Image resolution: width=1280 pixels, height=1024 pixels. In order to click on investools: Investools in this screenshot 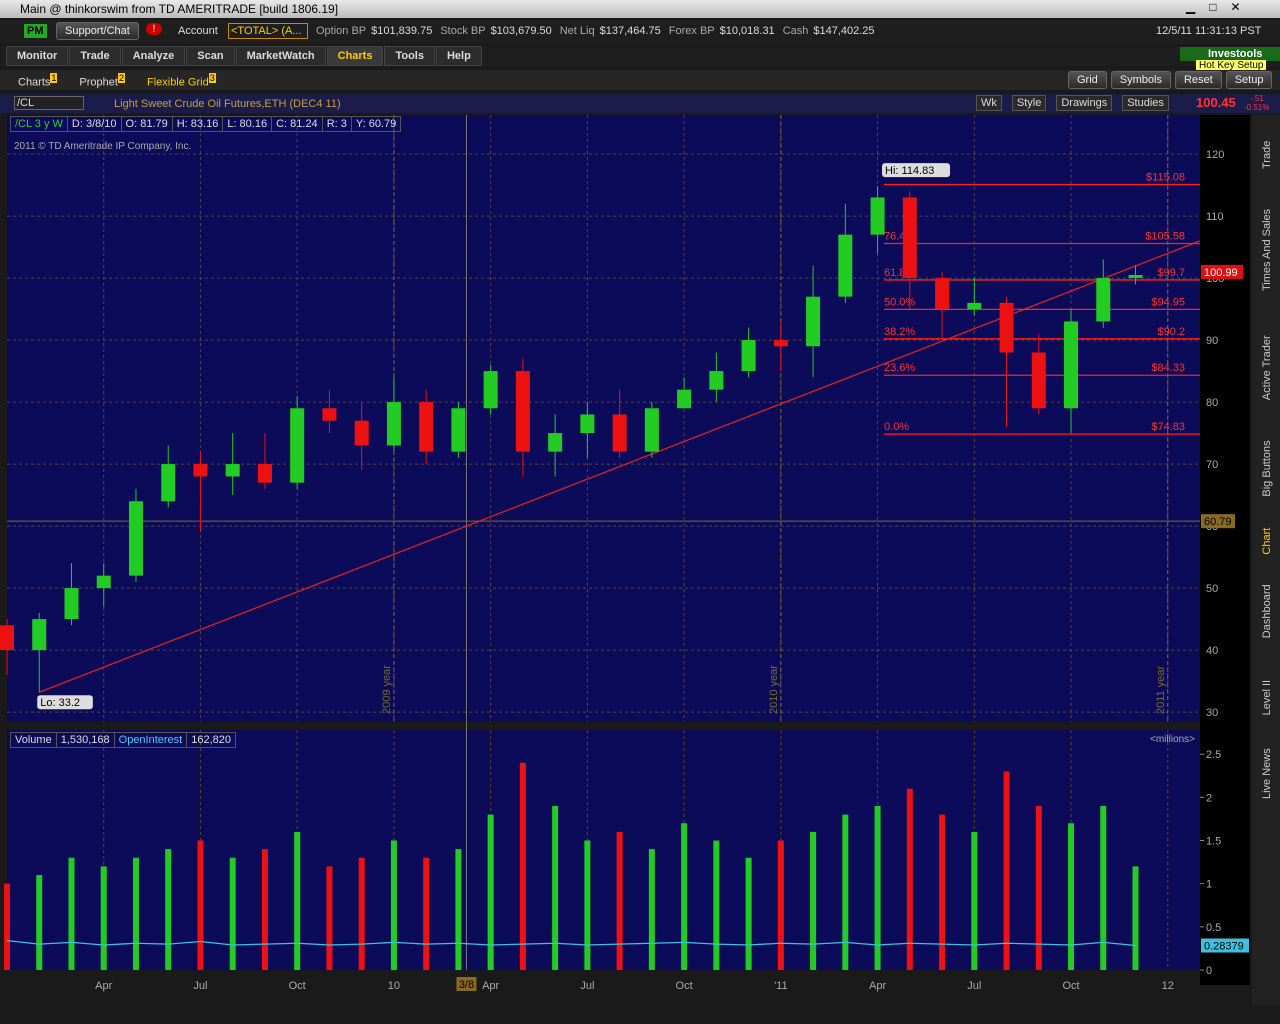, I will do `click(1230, 54)`.